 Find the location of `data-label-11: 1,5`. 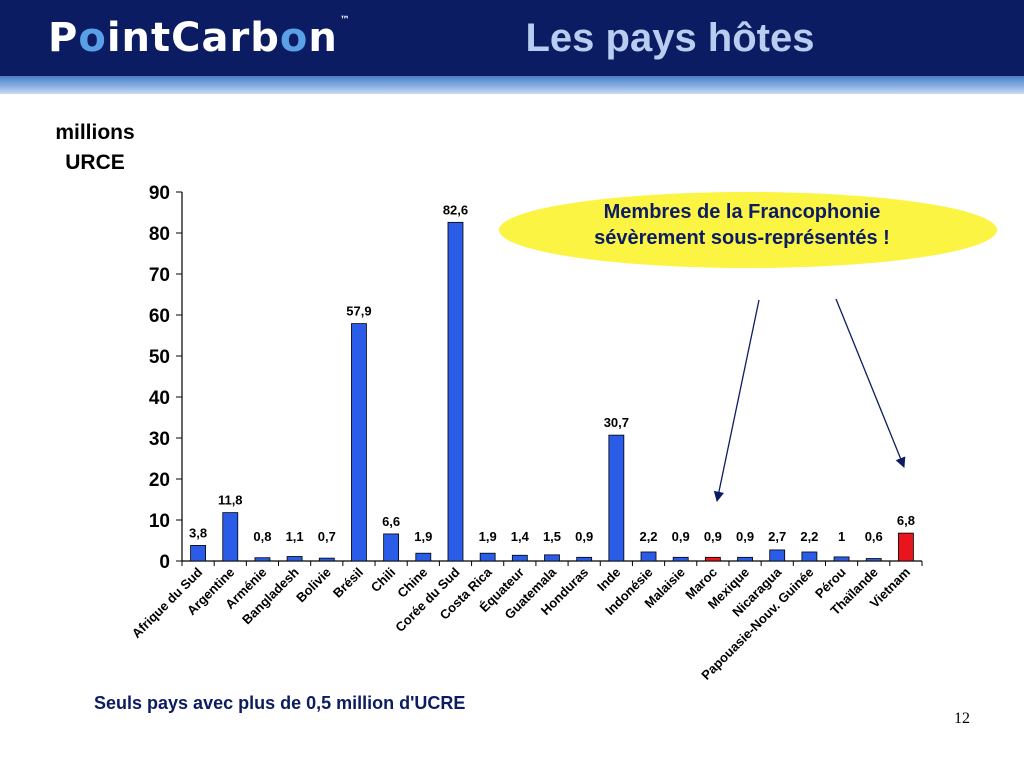

data-label-11: 1,5 is located at coordinates (552, 536).